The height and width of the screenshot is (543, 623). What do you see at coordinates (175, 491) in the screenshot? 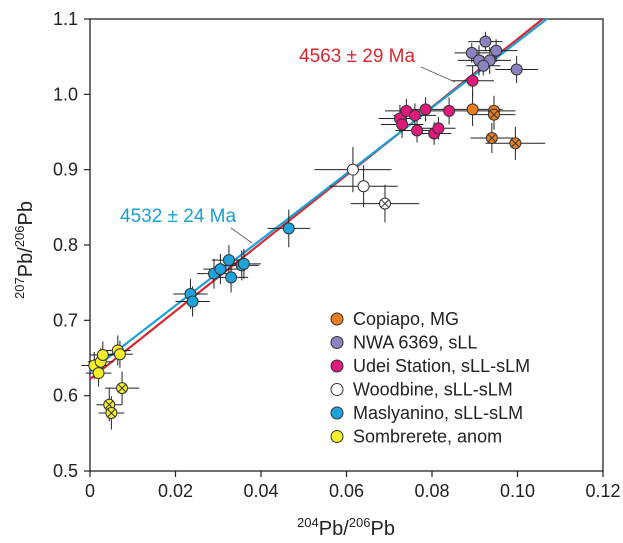
I see `x-tick-label: 0.02` at bounding box center [175, 491].